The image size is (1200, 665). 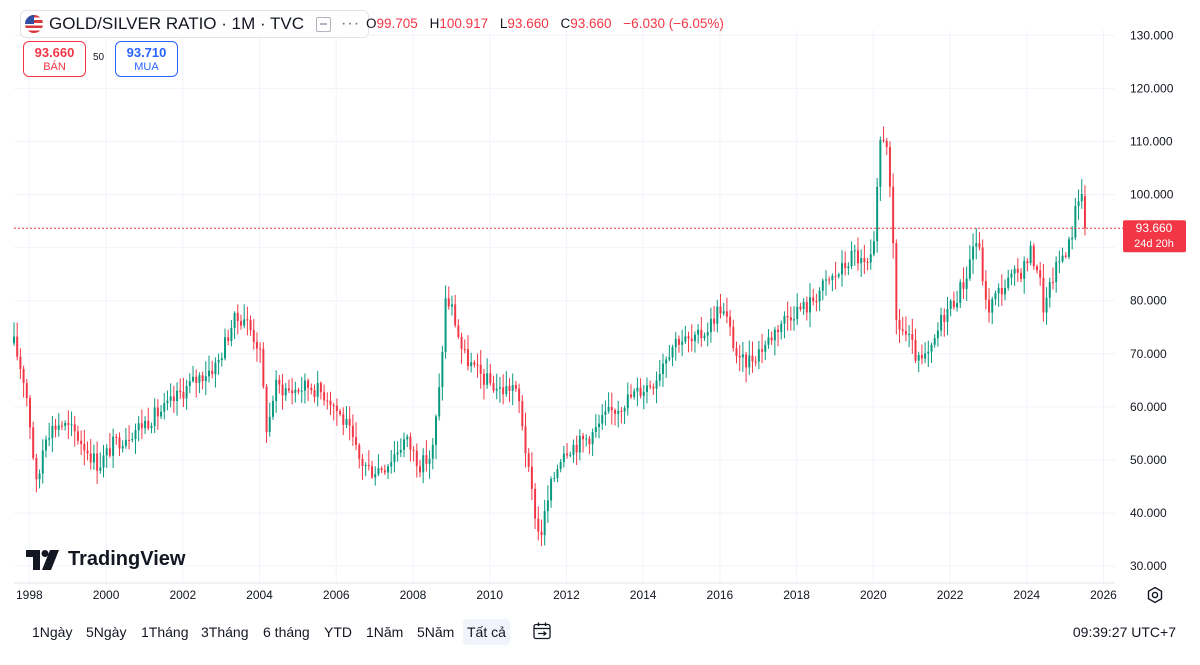 What do you see at coordinates (324, 24) in the screenshot?
I see `collapse-icon` at bounding box center [324, 24].